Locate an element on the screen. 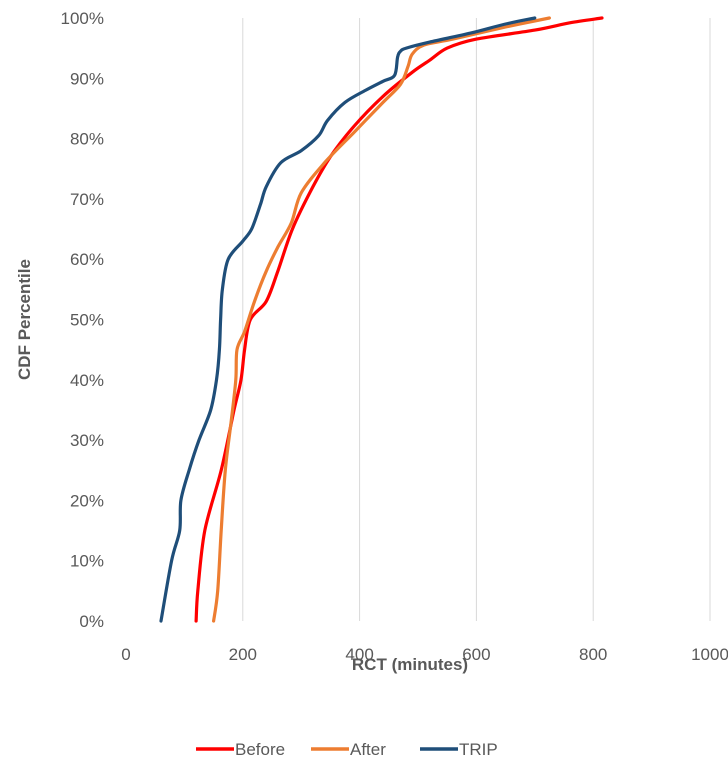  x-axis-tick-labels: 0 200 400 600 800 1000 is located at coordinates (424, 654).